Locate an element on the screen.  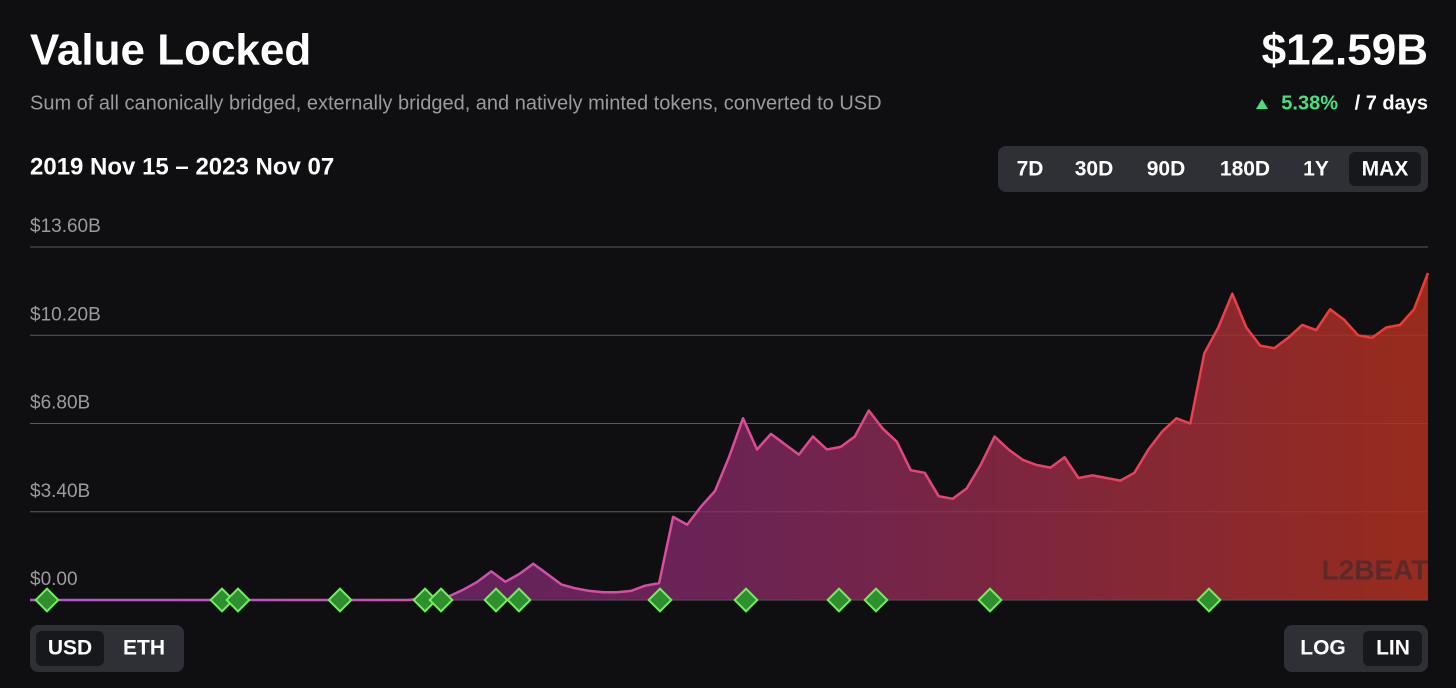
unit-button: ETH is located at coordinates (144, 648).